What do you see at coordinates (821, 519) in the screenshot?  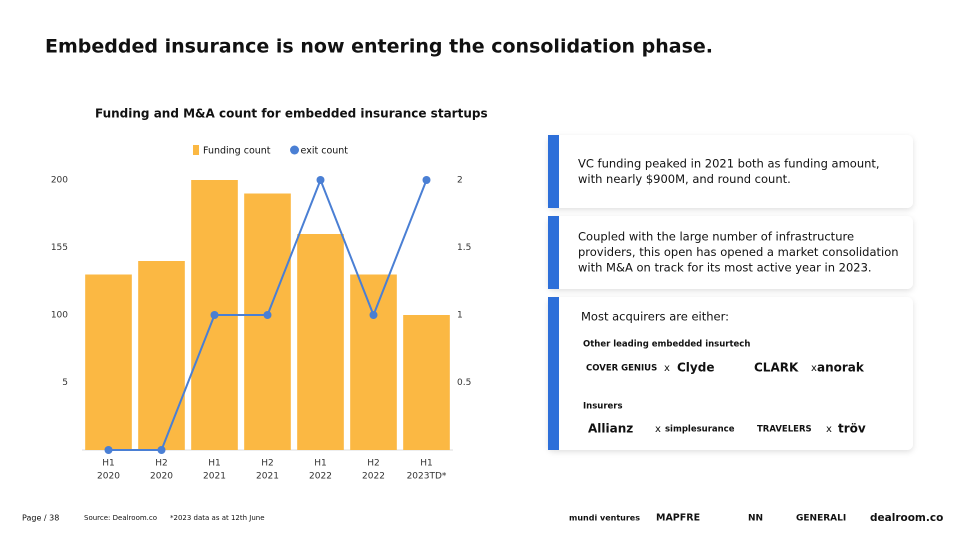 I see `footer-logo: GENERALI` at bounding box center [821, 519].